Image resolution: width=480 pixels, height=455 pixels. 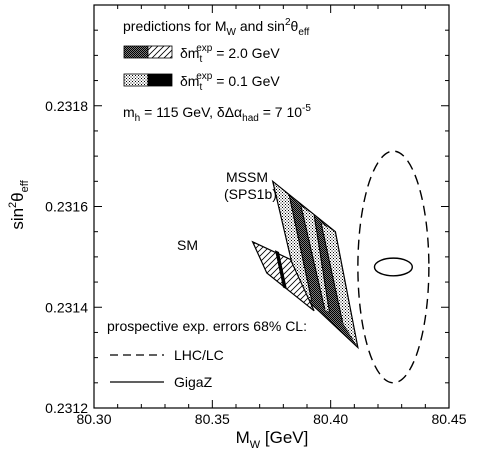 I want to click on y-tick-label: 0.2314, so click(x=66, y=307).